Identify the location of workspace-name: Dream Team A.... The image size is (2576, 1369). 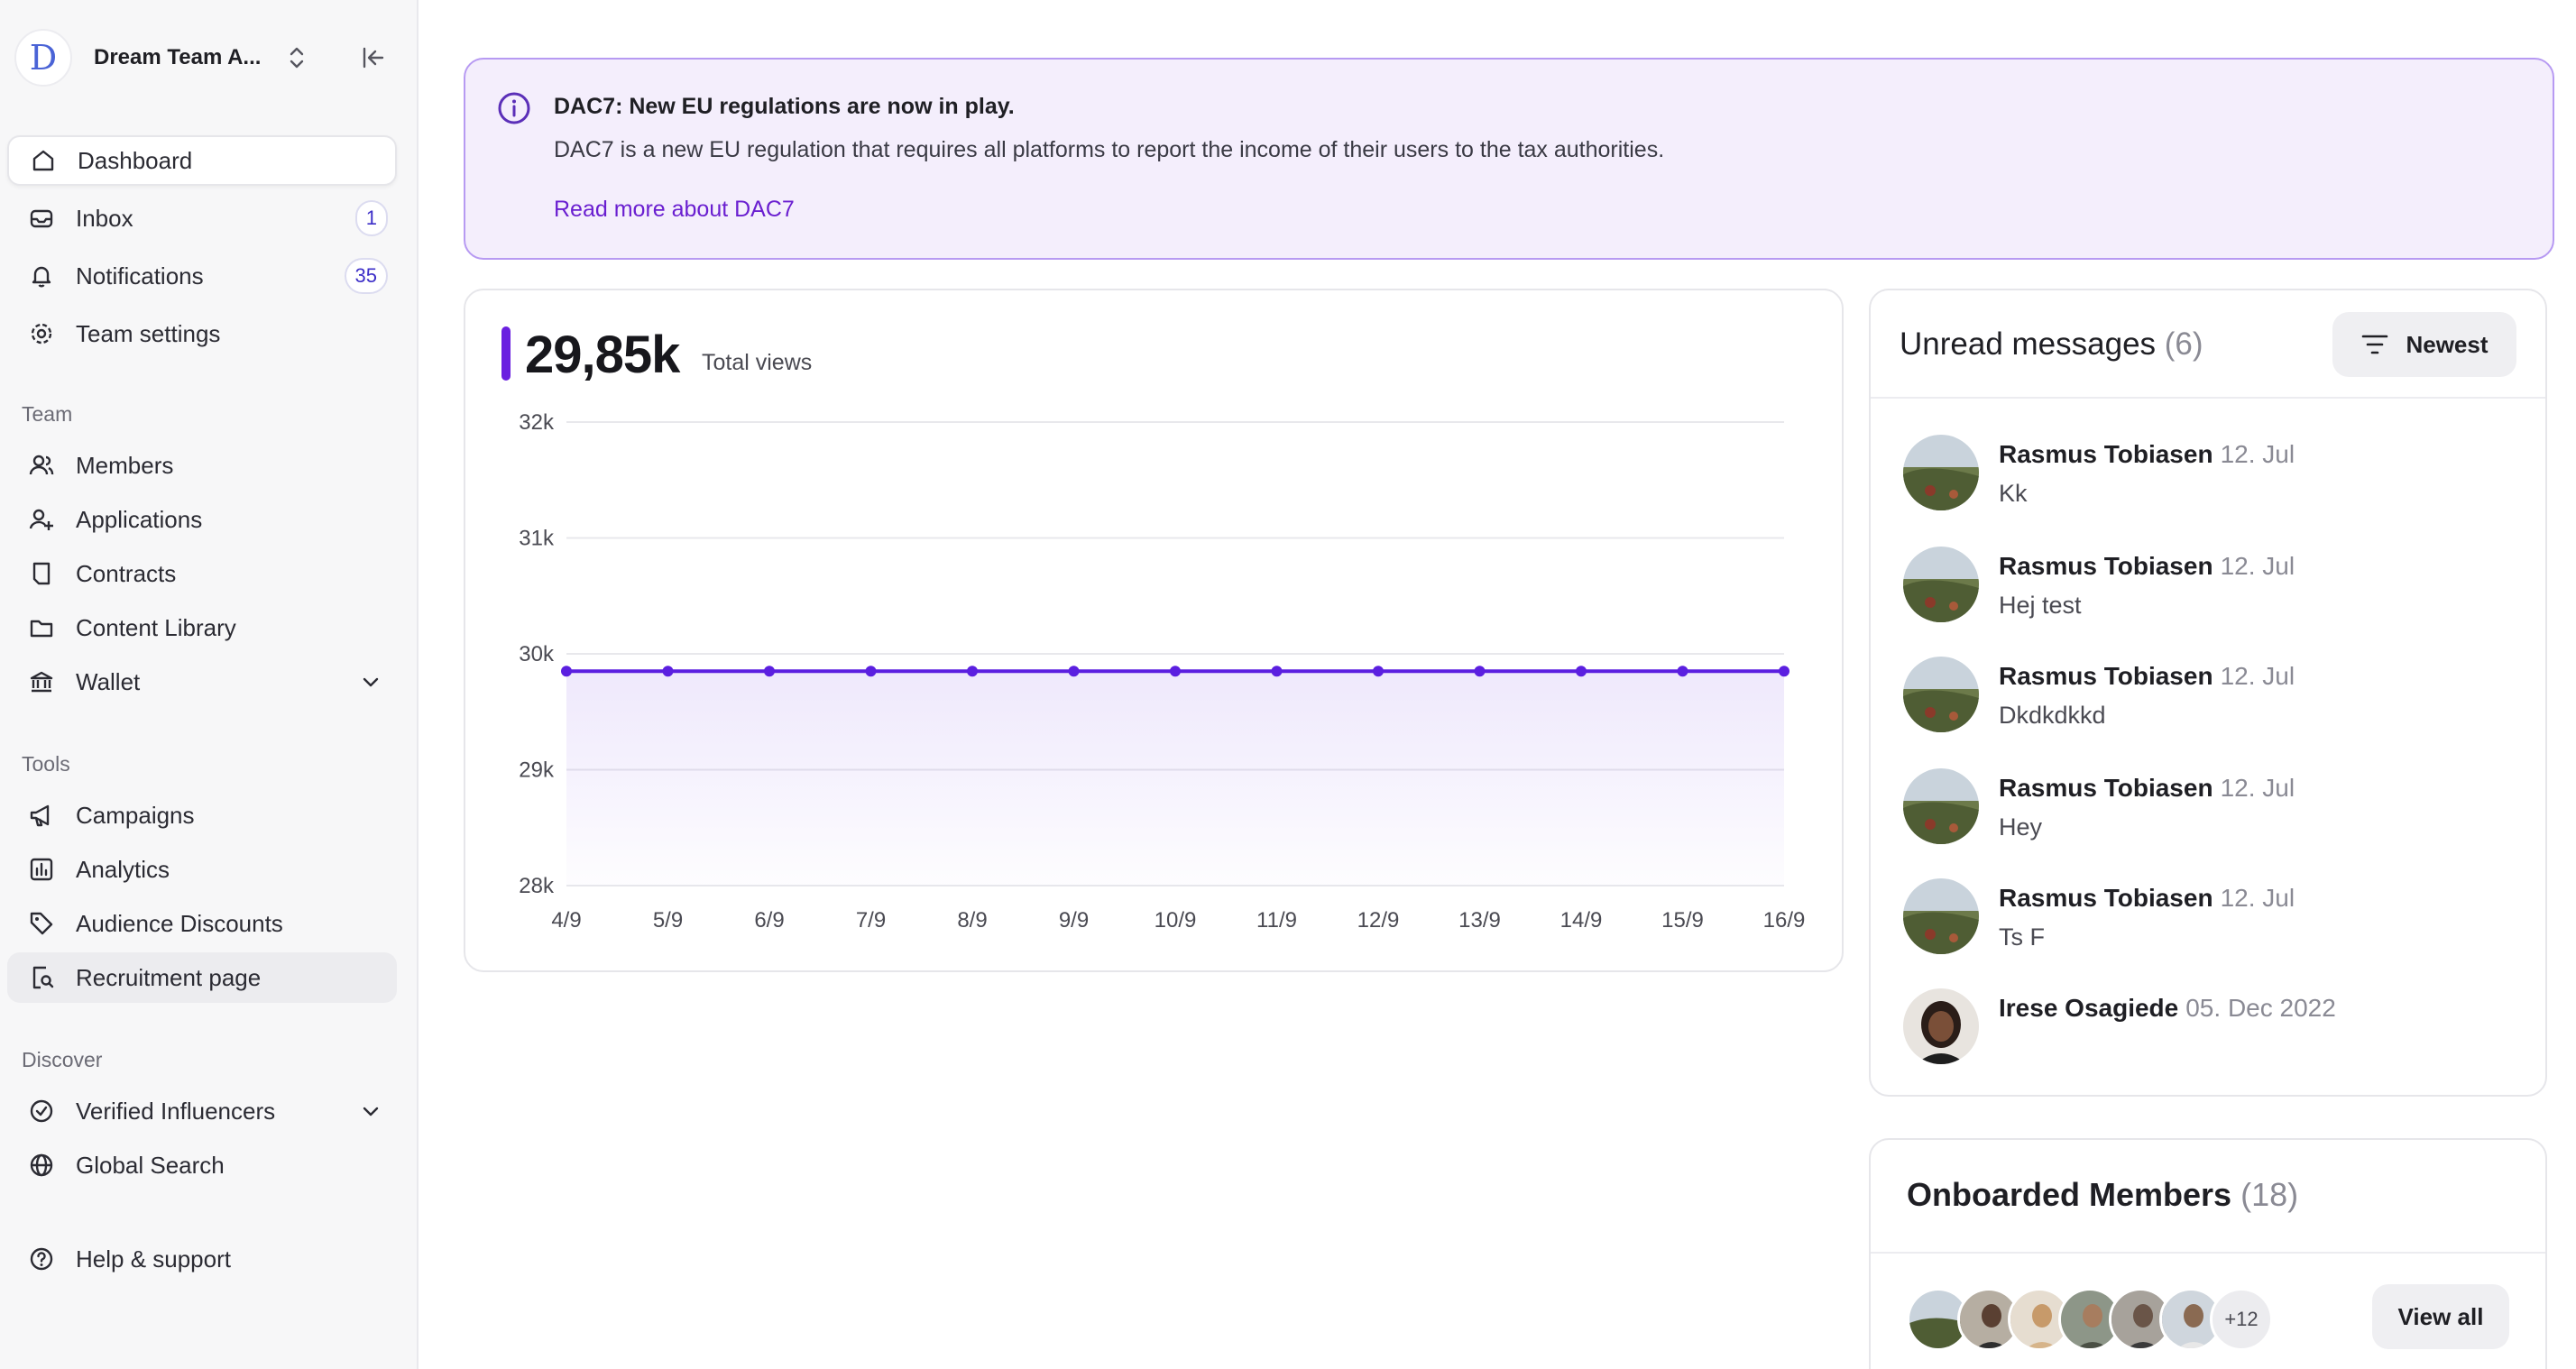
(178, 57).